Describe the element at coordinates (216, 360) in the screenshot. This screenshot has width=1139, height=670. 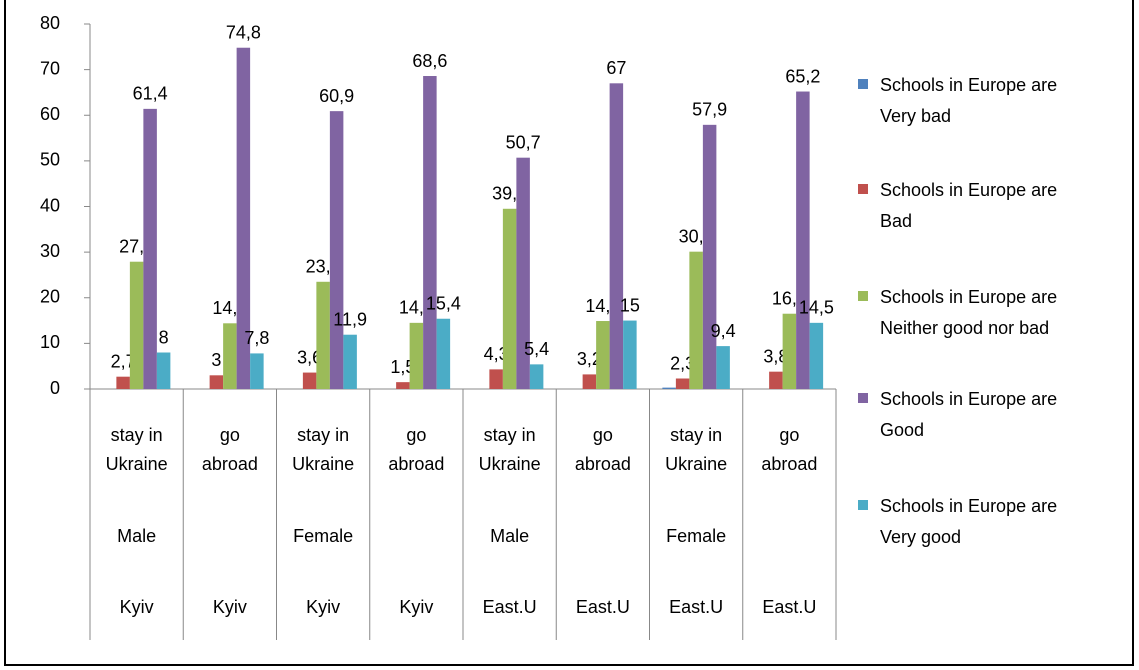
I see `data-label: 3` at that location.